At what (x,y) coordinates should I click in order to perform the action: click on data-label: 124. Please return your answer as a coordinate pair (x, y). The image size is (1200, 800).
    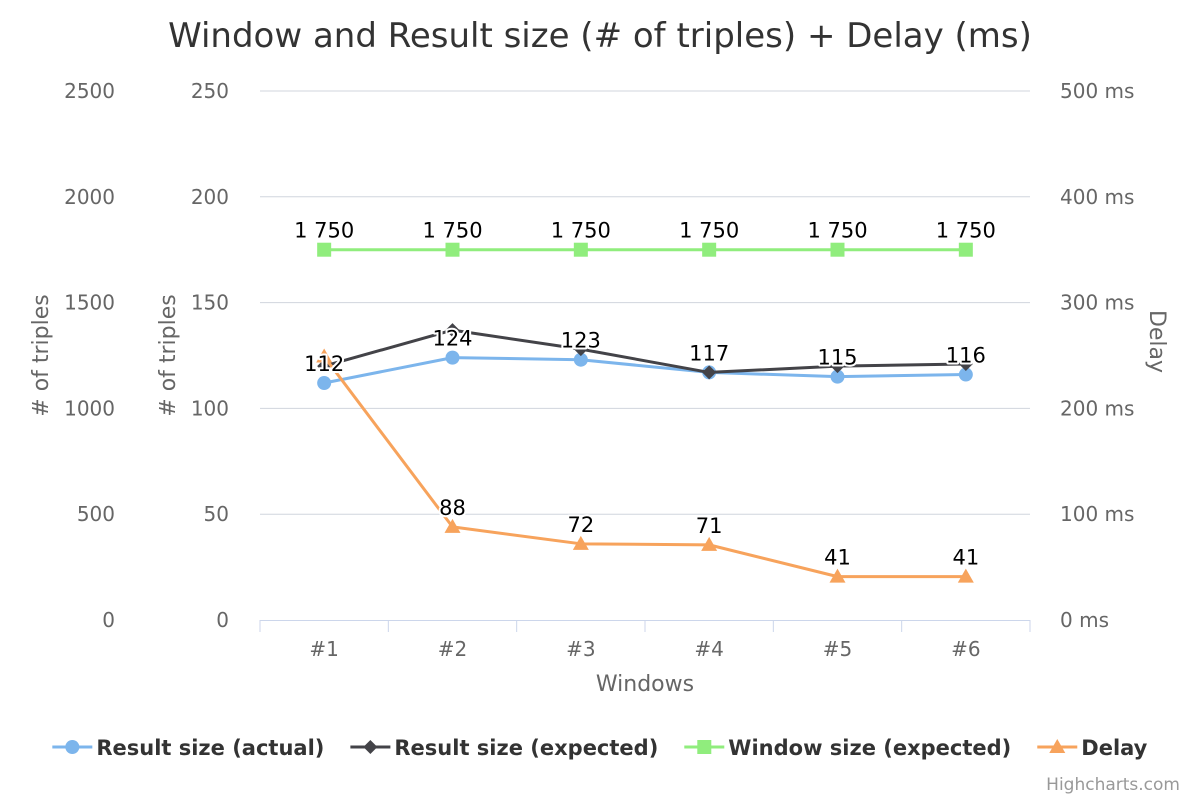
    Looking at the image, I should click on (452, 339).